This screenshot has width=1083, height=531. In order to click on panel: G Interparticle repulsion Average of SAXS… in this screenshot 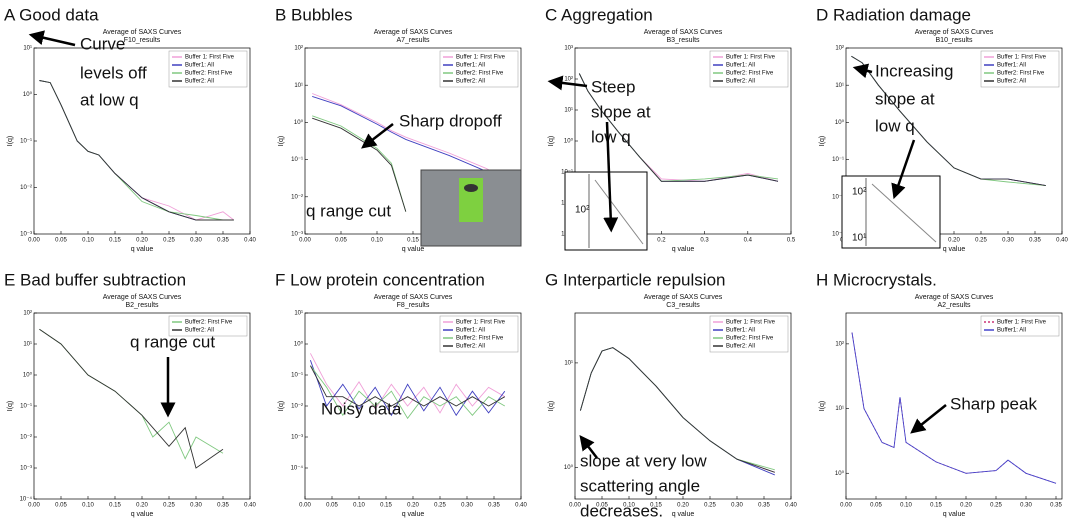, I will do `click(671, 395)`.